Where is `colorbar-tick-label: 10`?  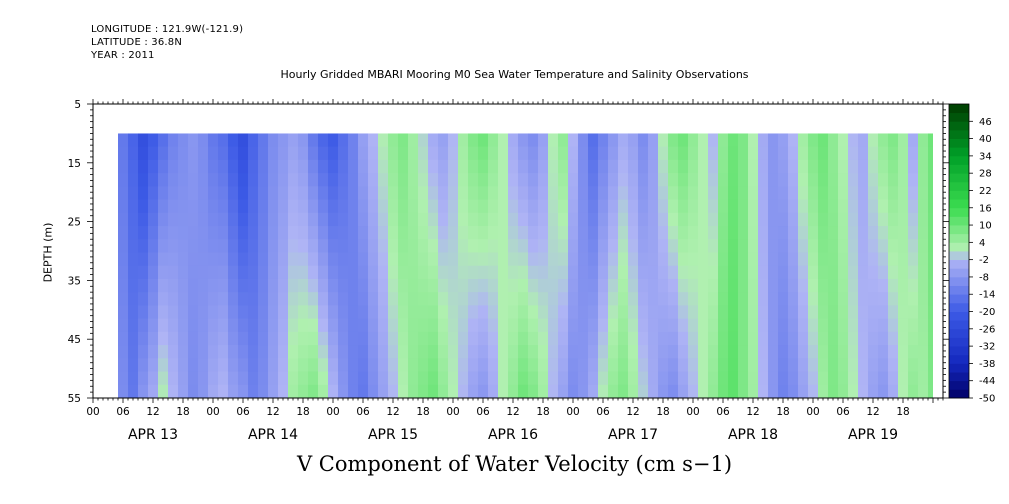 colorbar-tick-label: 10 is located at coordinates (985, 226).